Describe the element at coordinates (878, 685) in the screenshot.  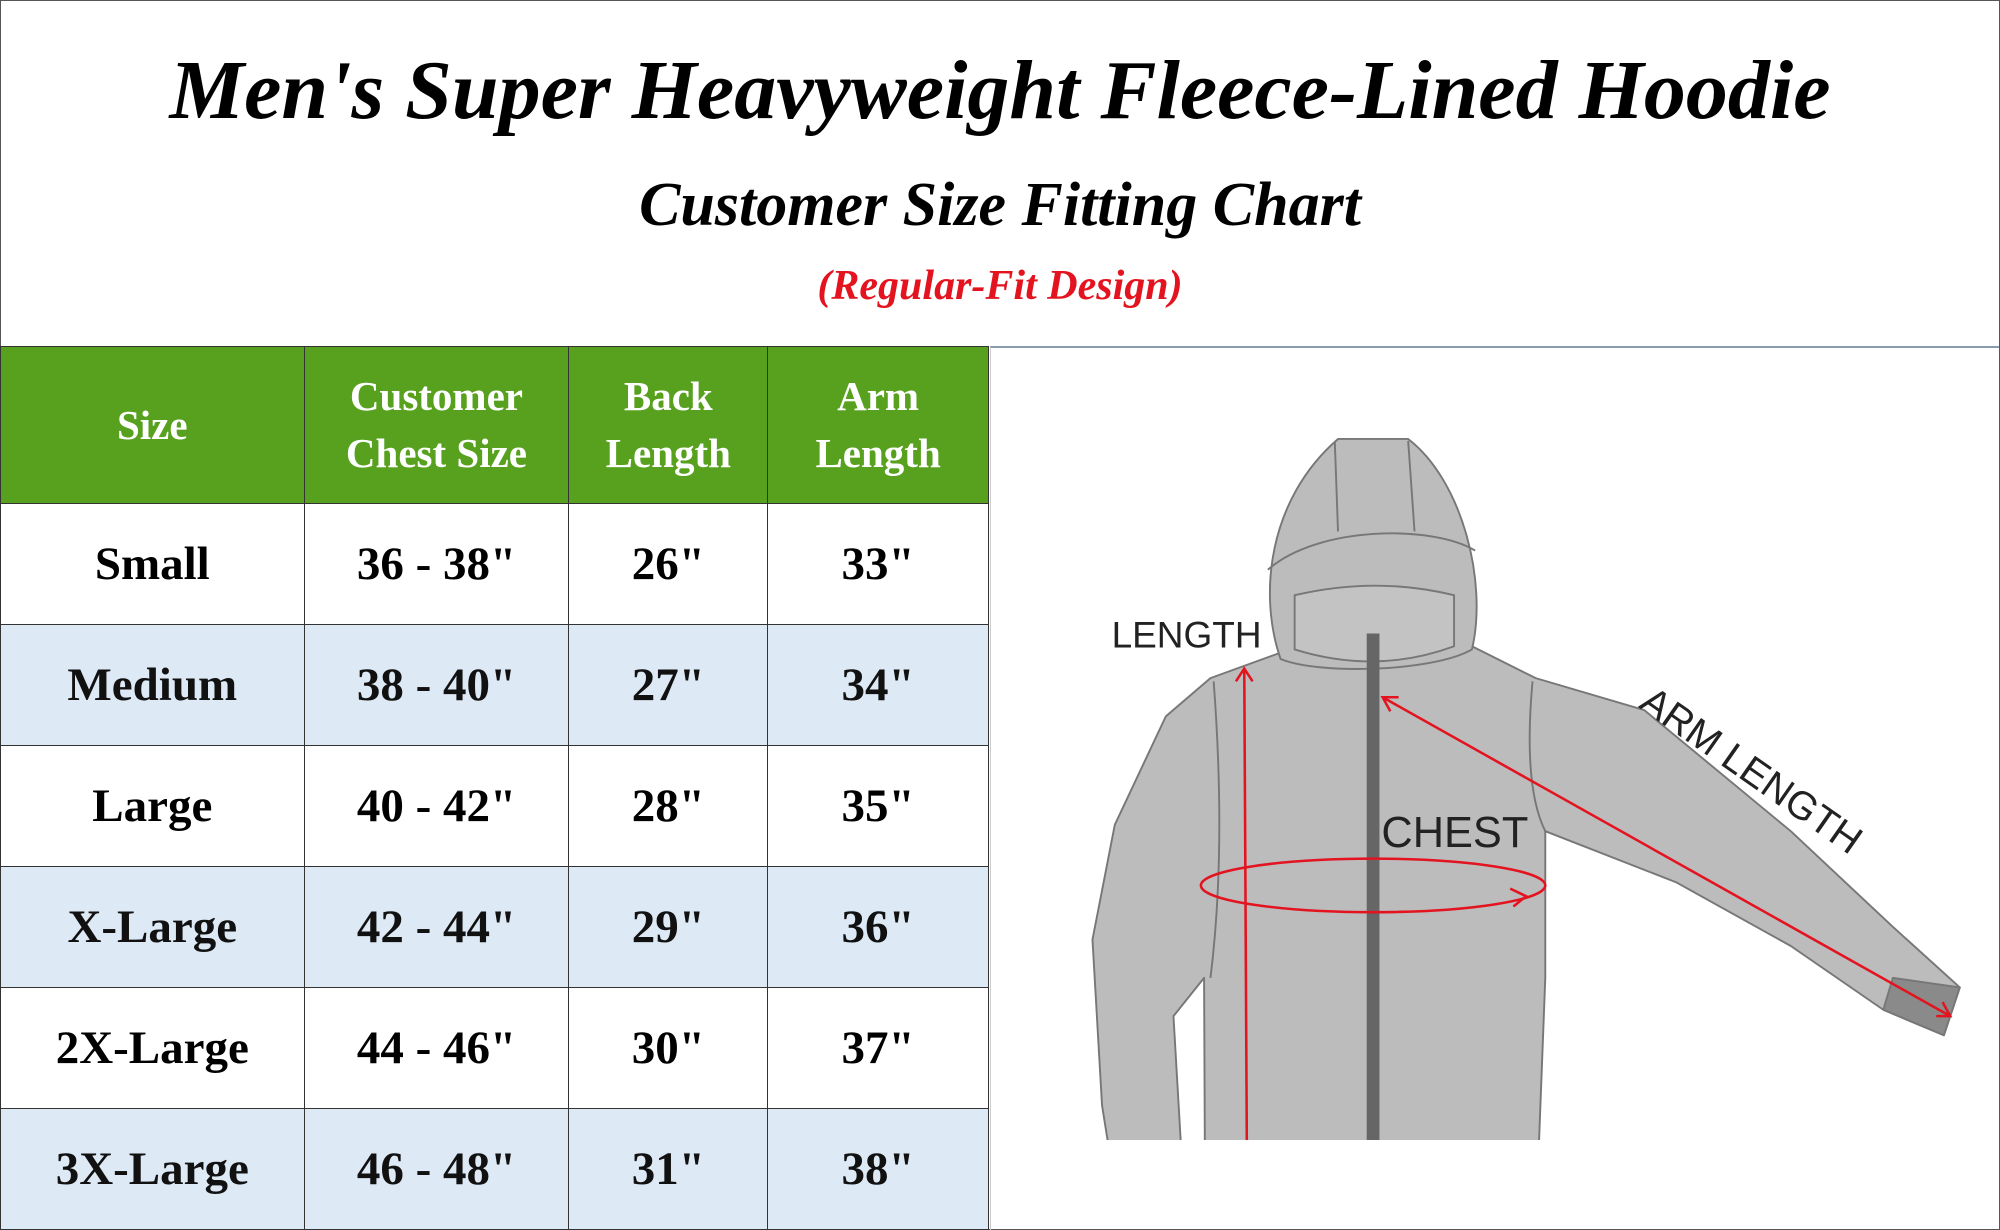
I see `arm-length-cell: 34"` at that location.